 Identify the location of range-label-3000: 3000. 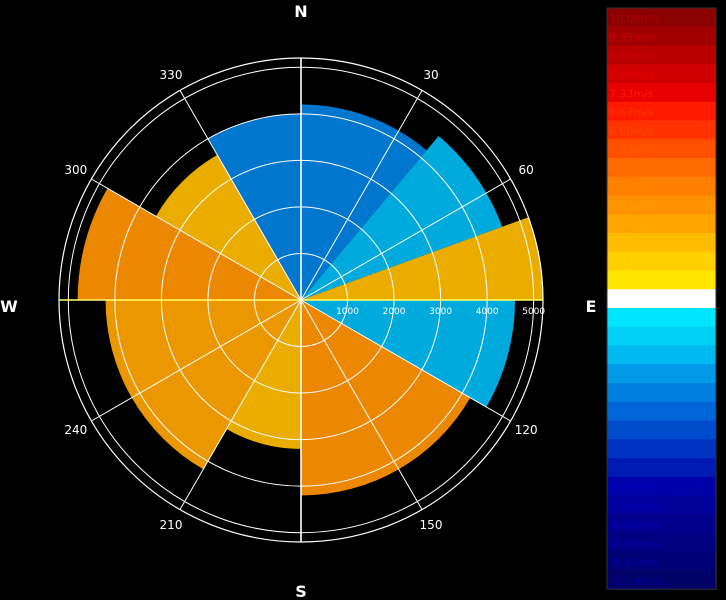
(440, 312).